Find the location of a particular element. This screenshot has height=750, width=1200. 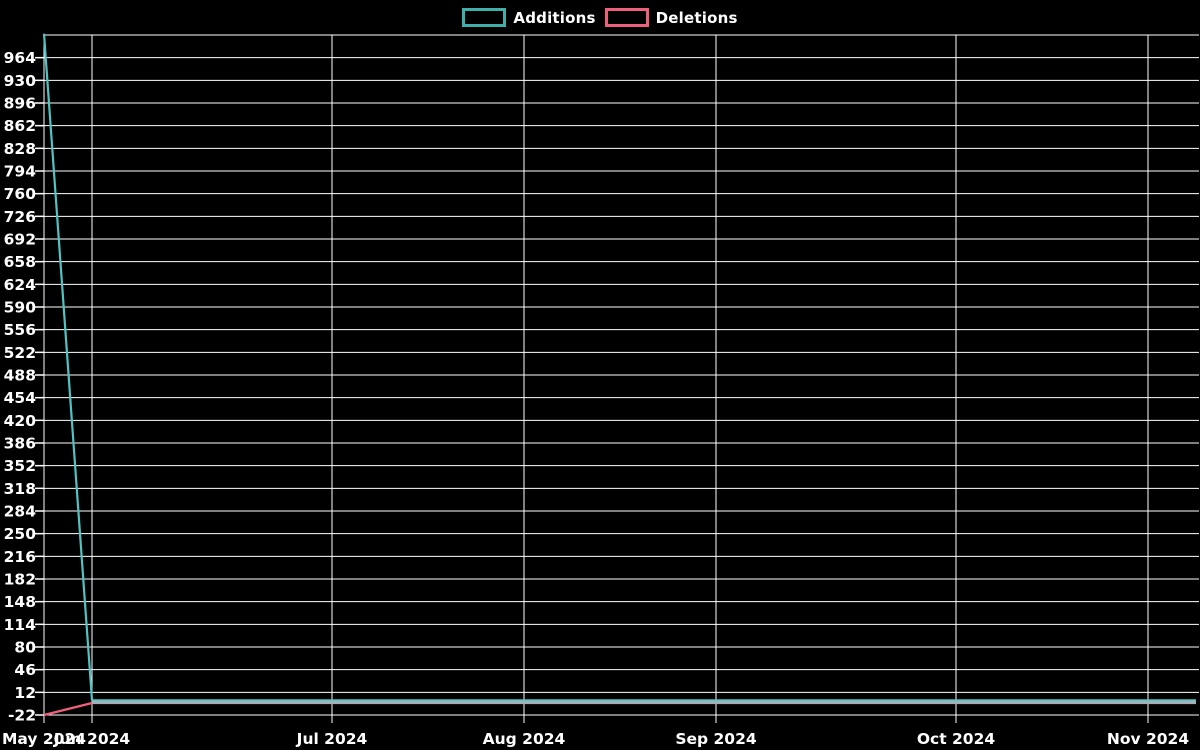

deletions-line is located at coordinates (619, 709).